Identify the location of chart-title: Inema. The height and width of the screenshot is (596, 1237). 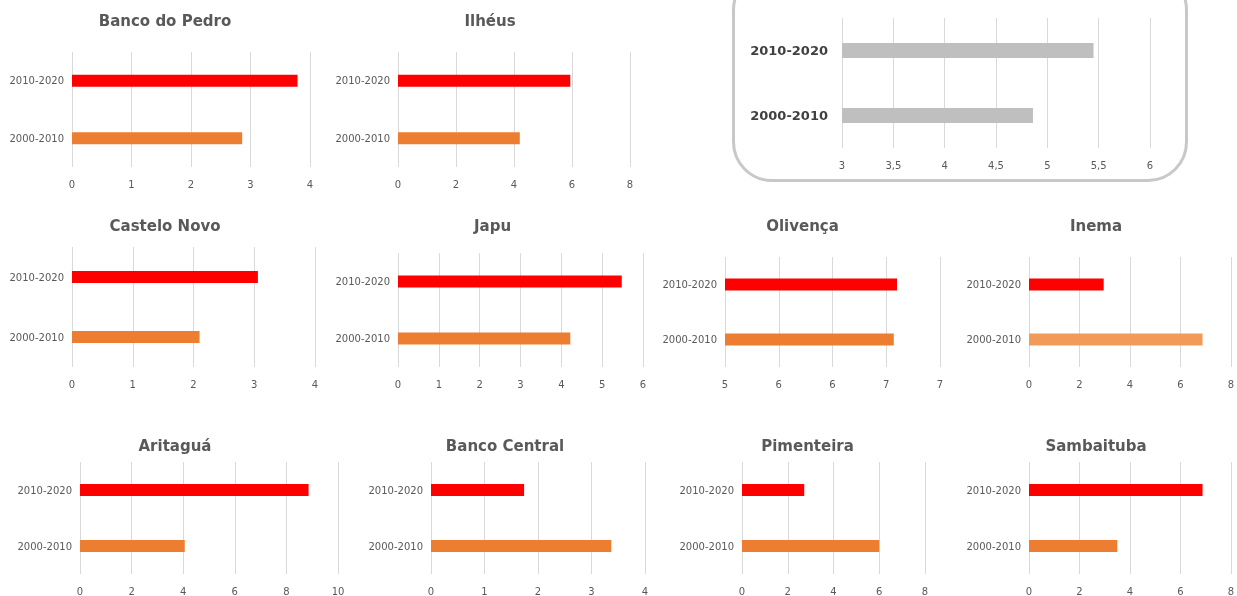
(1096, 225).